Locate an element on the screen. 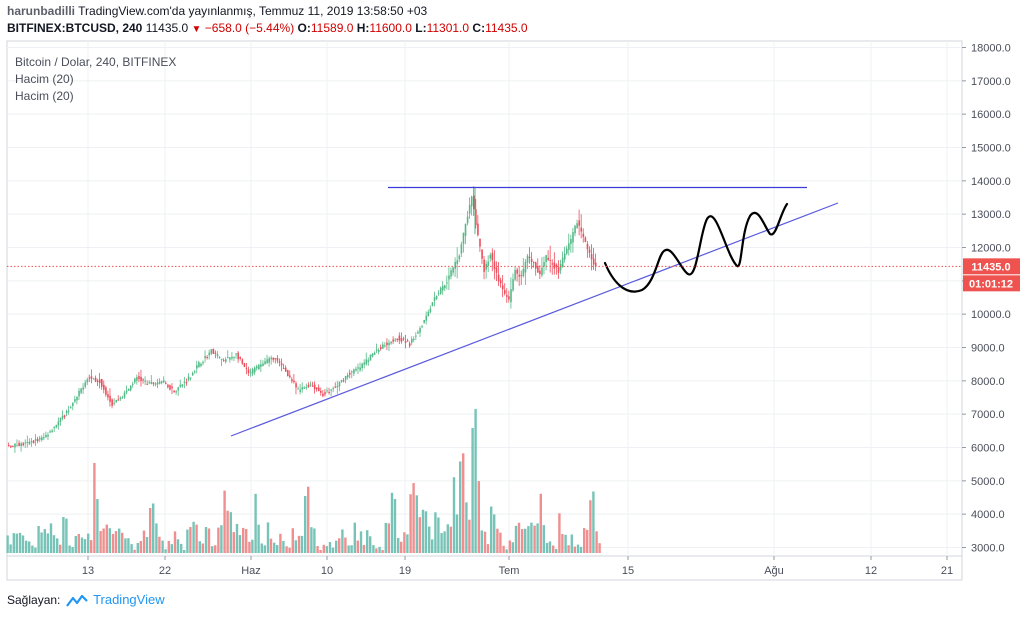 The height and width of the screenshot is (618, 1026). price-tick-label: 13000.0 is located at coordinates (991, 215).